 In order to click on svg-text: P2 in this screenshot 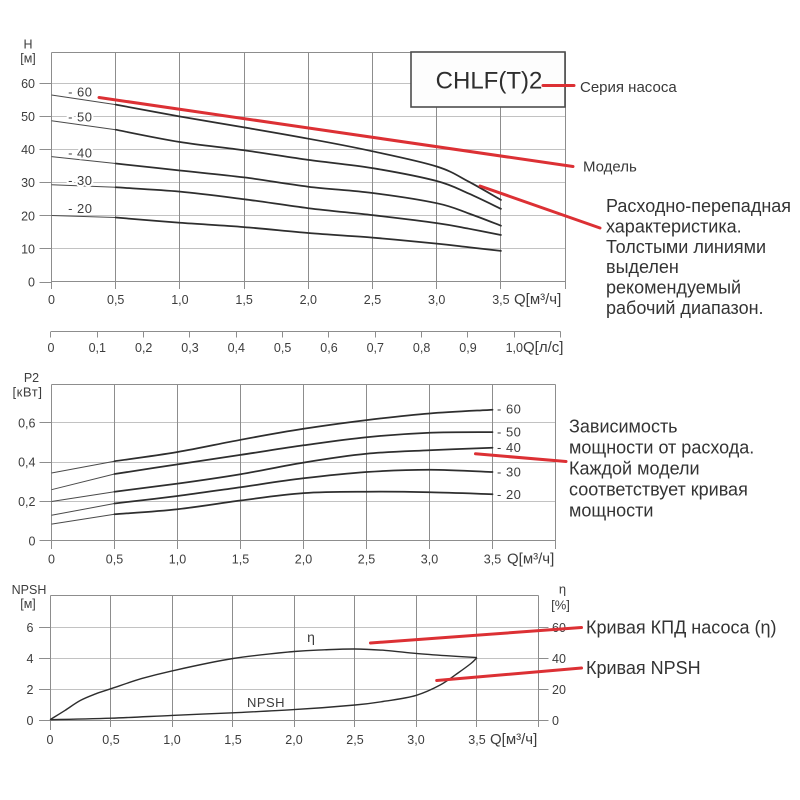, I will do `click(31, 378)`.